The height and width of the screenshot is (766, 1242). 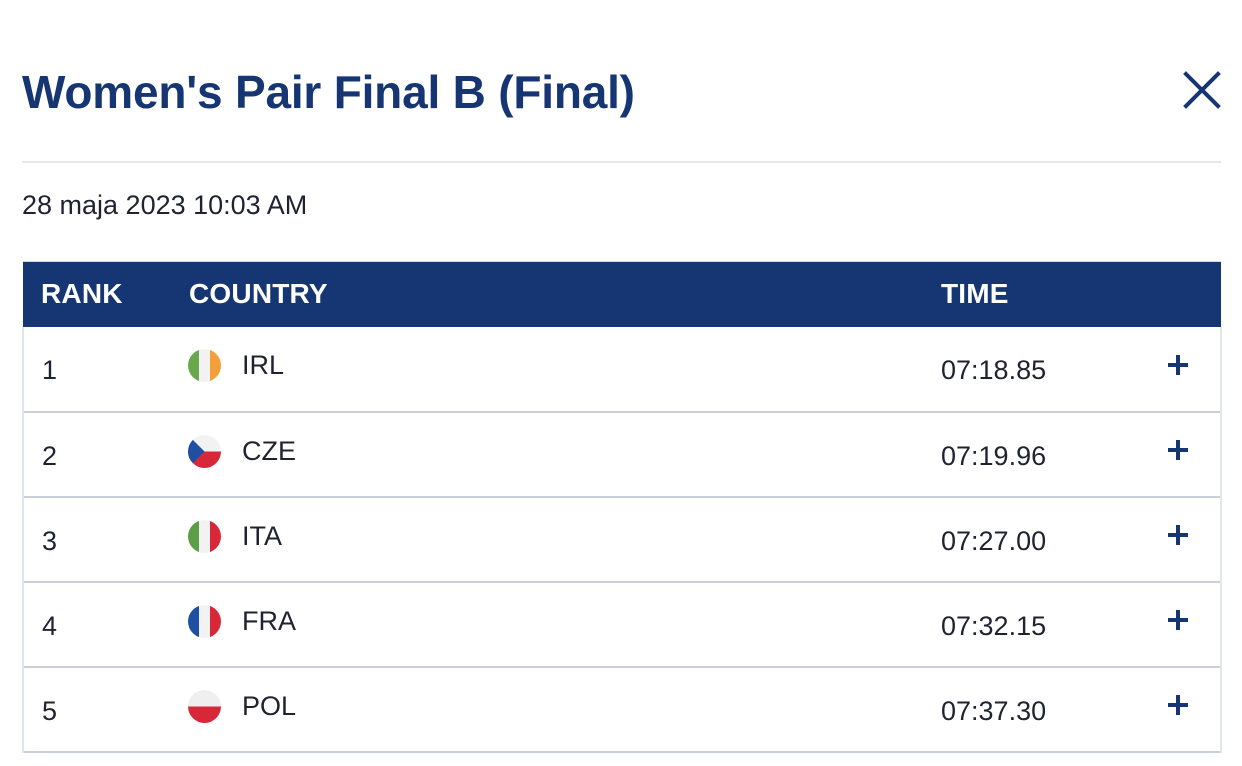 What do you see at coordinates (622, 539) in the screenshot?
I see `table-row: 3 ITA 07:27.00` at bounding box center [622, 539].